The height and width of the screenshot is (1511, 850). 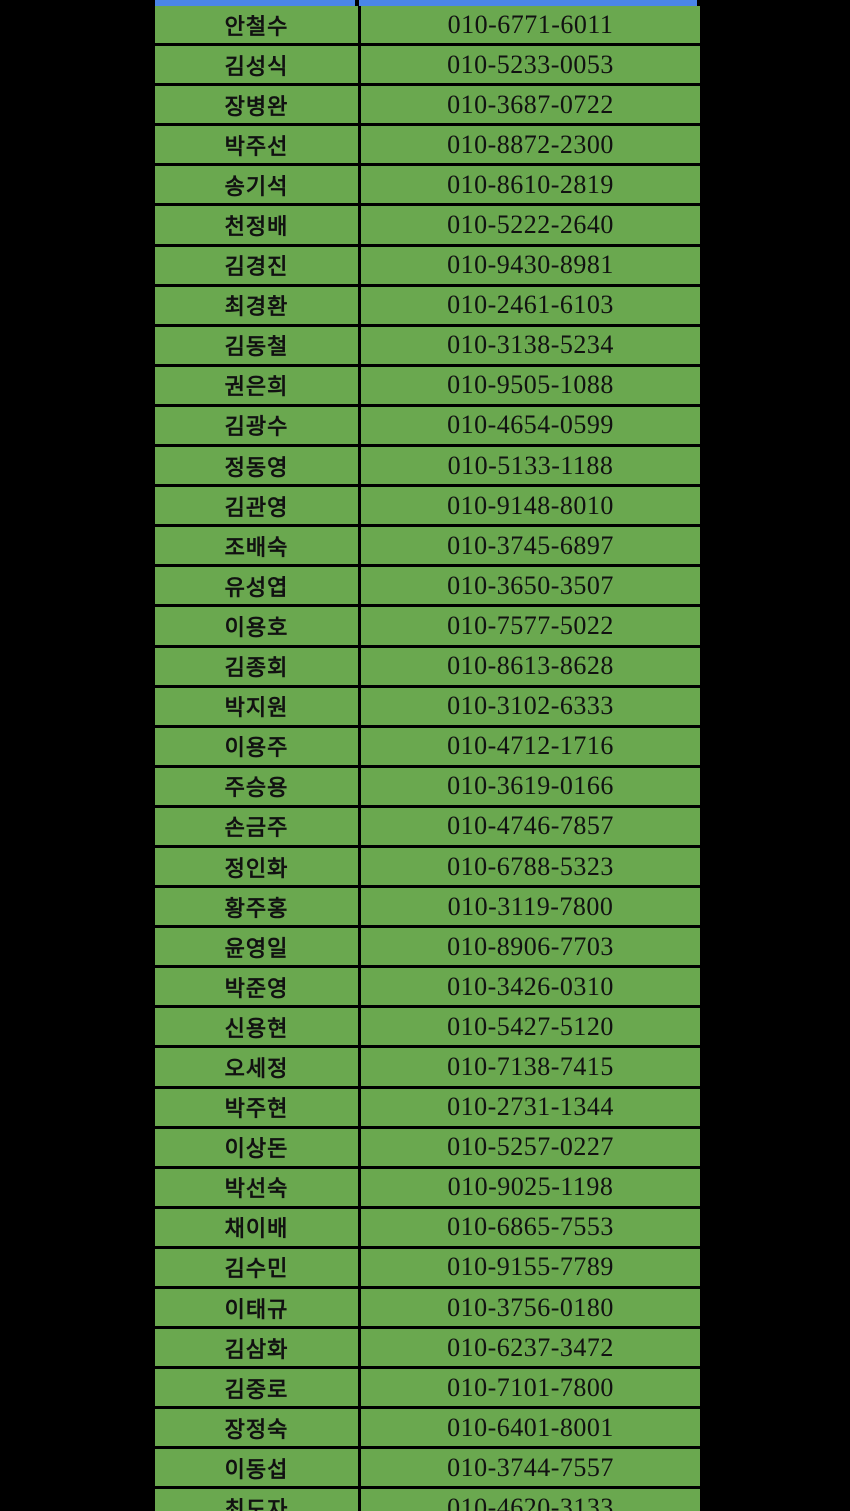 I want to click on phone-cell: 010-4746-7857, so click(x=530, y=827).